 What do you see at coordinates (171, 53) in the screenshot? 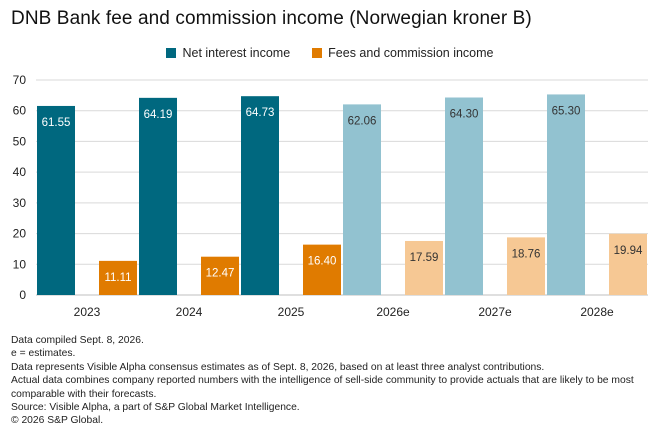
I see `legend-swatch-net-interest` at bounding box center [171, 53].